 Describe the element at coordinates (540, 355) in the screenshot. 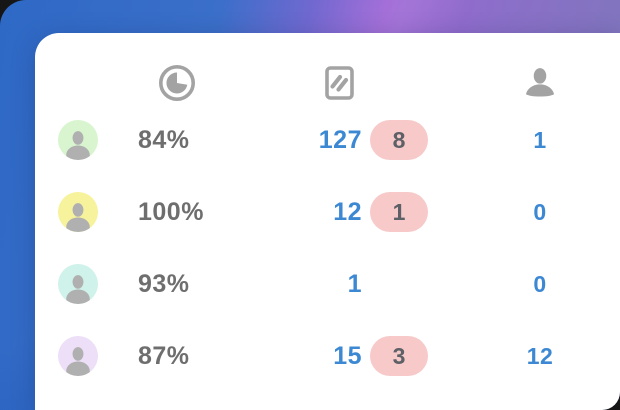

I see `people-value: 12` at that location.